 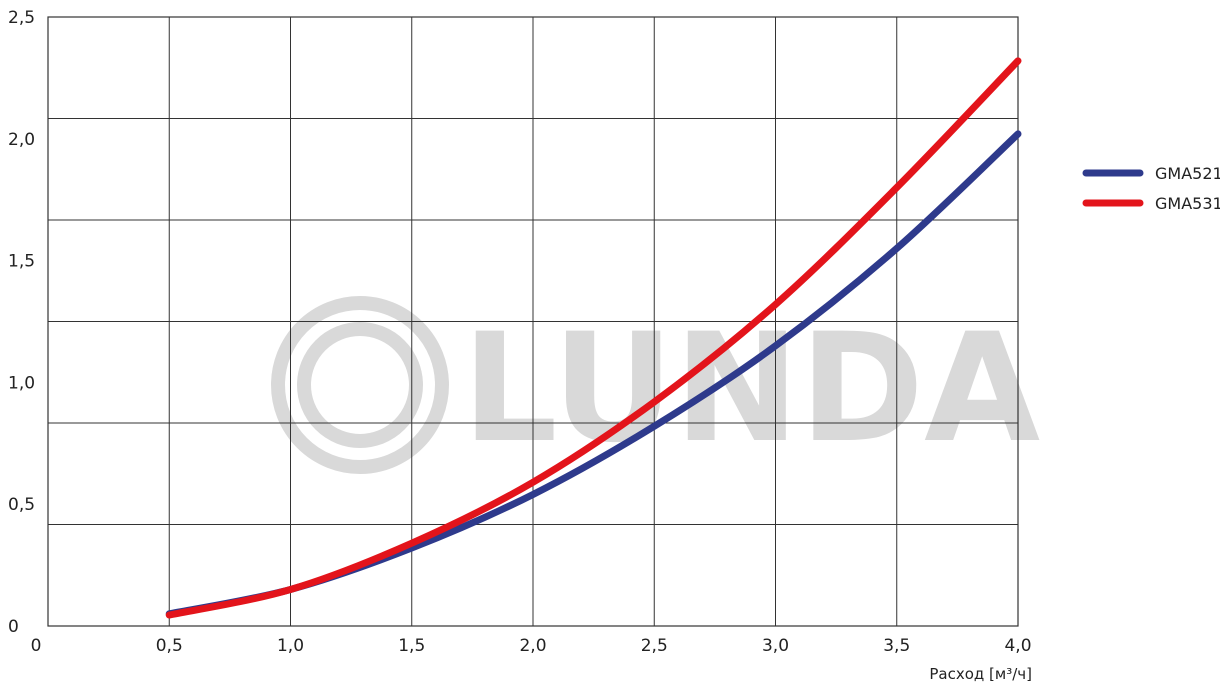 I want to click on x-tick-labels: 0 0,5 1,0 1,5 2,0 2,5 3,0 3,5 4,0, so click(x=531, y=646).